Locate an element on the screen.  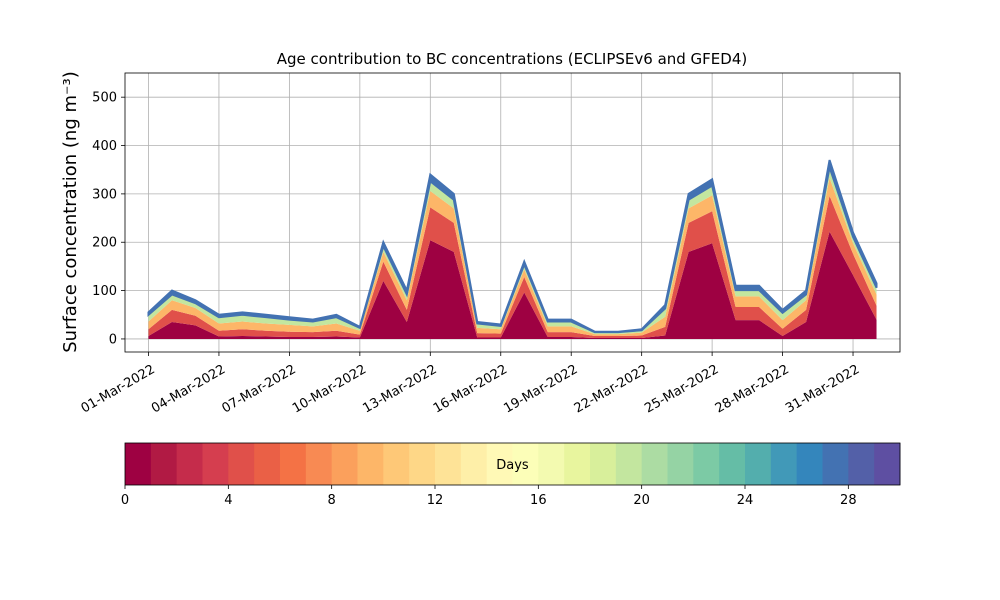
x-tick-label: 19-Mar-2022 is located at coordinates (540, 389).